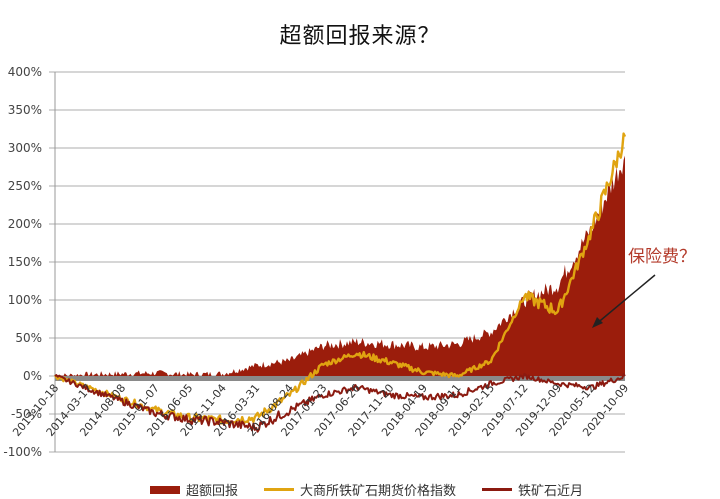 This screenshot has width=720, height=499. Describe the element at coordinates (597, 322) in the screenshot. I see `arrowhead-icon` at that location.